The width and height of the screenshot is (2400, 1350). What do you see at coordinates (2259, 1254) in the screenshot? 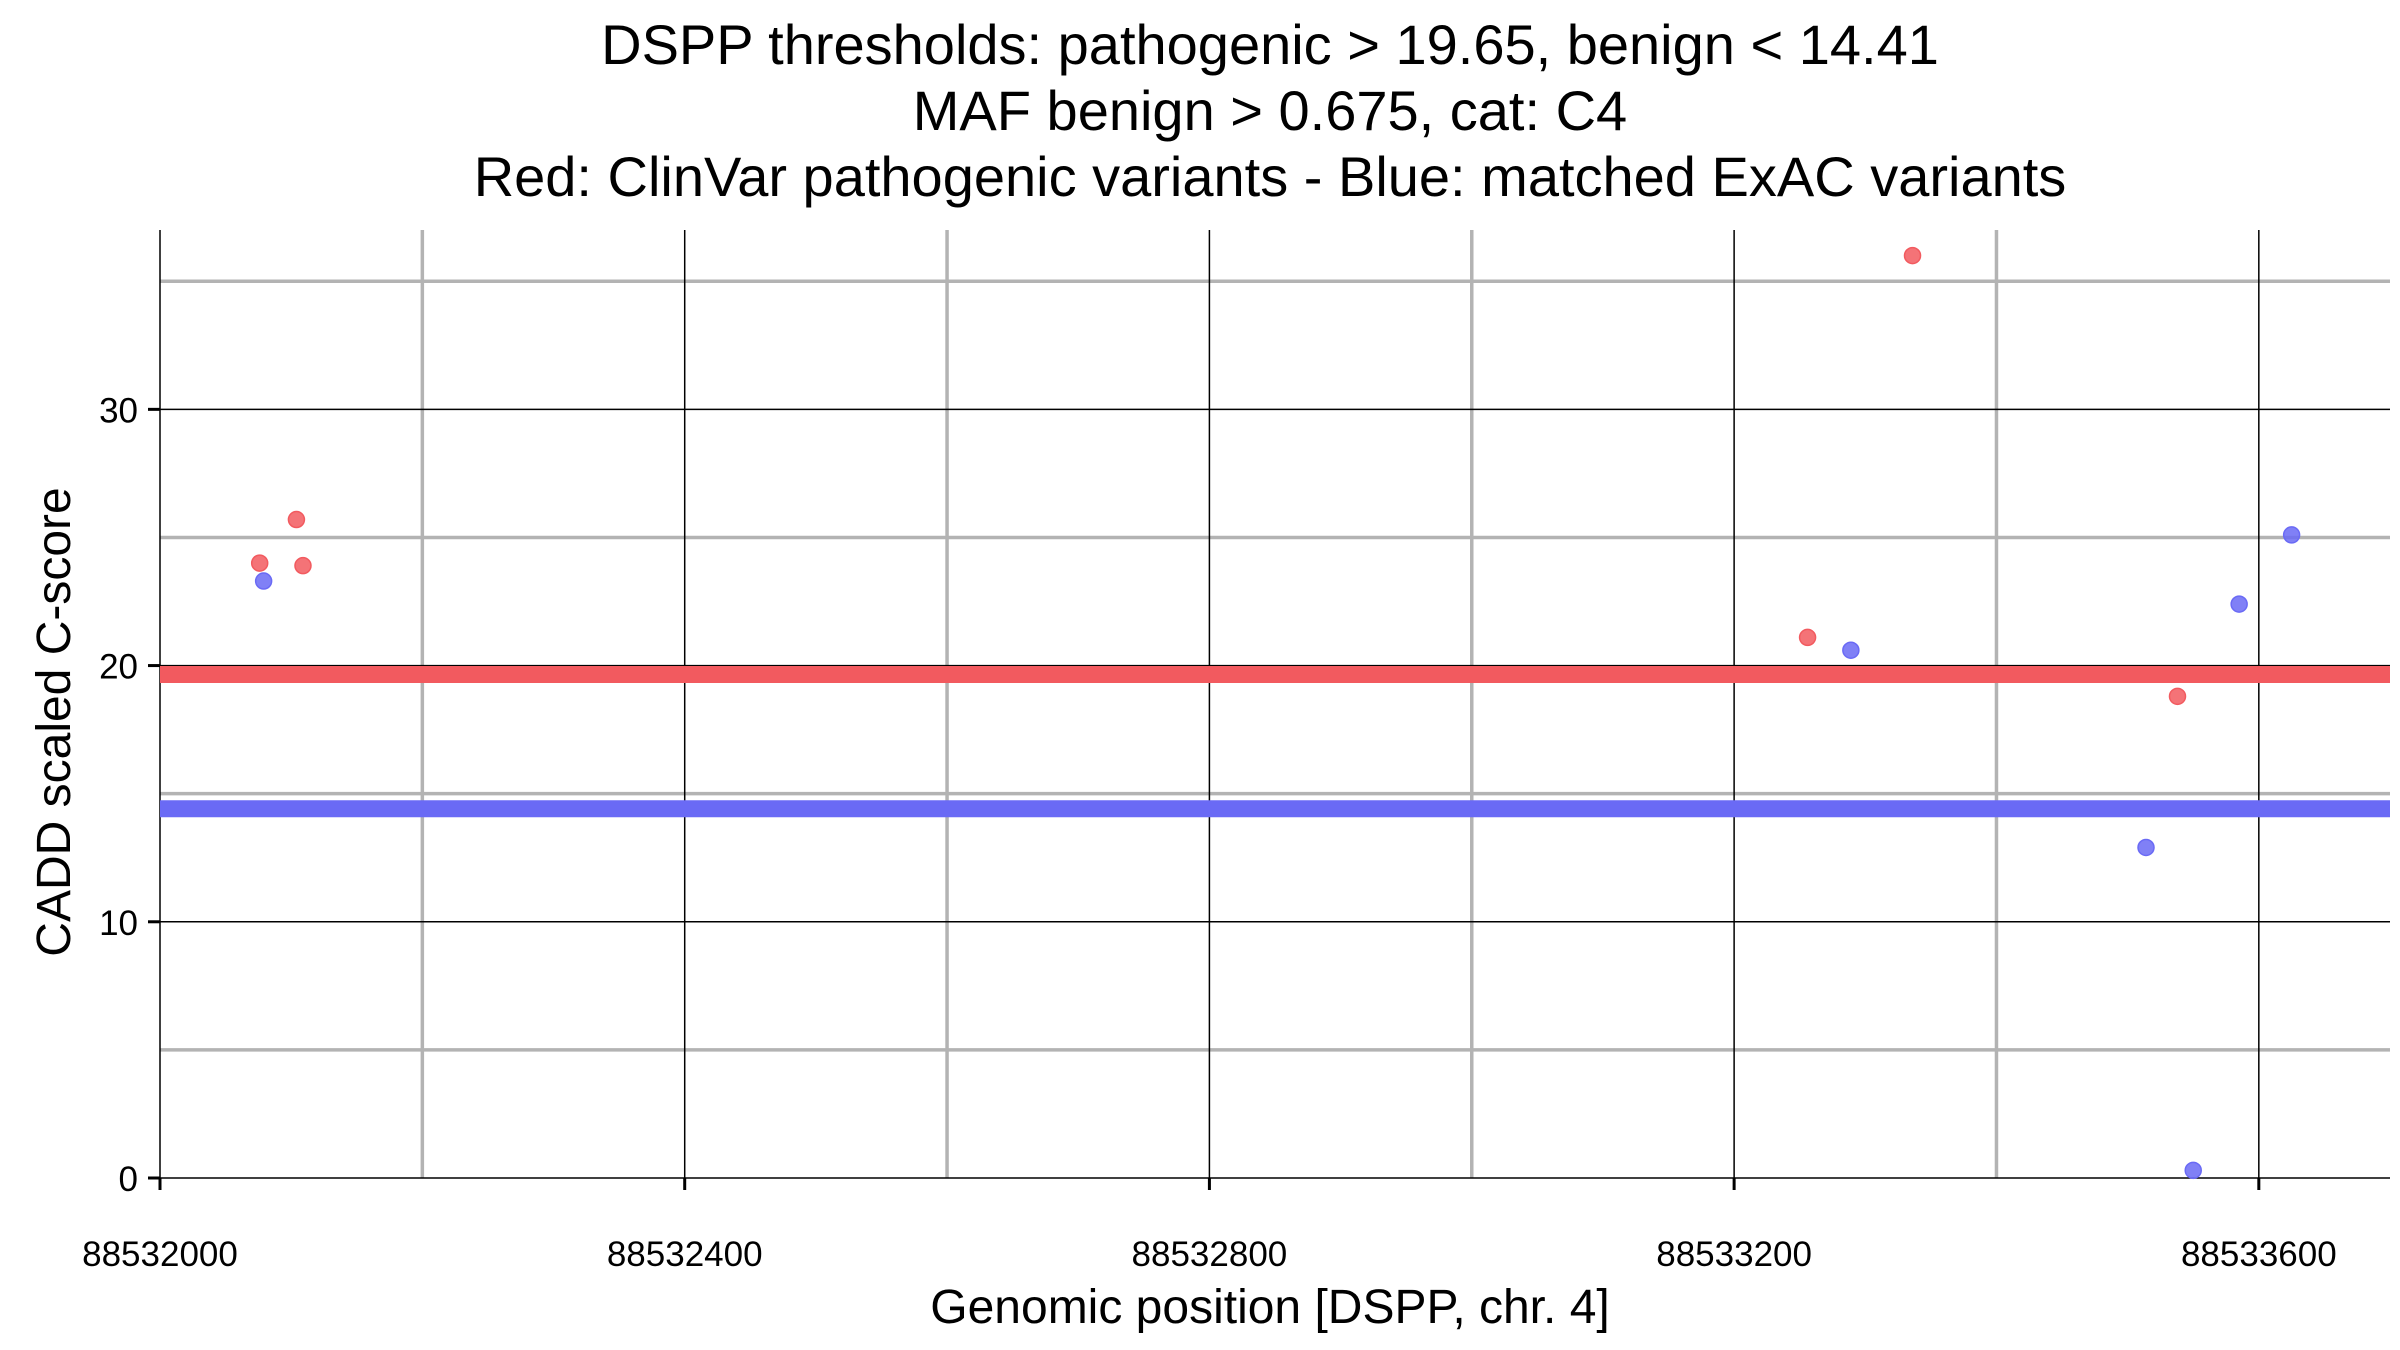
I see `x-tick-label: 88533600` at bounding box center [2259, 1254].